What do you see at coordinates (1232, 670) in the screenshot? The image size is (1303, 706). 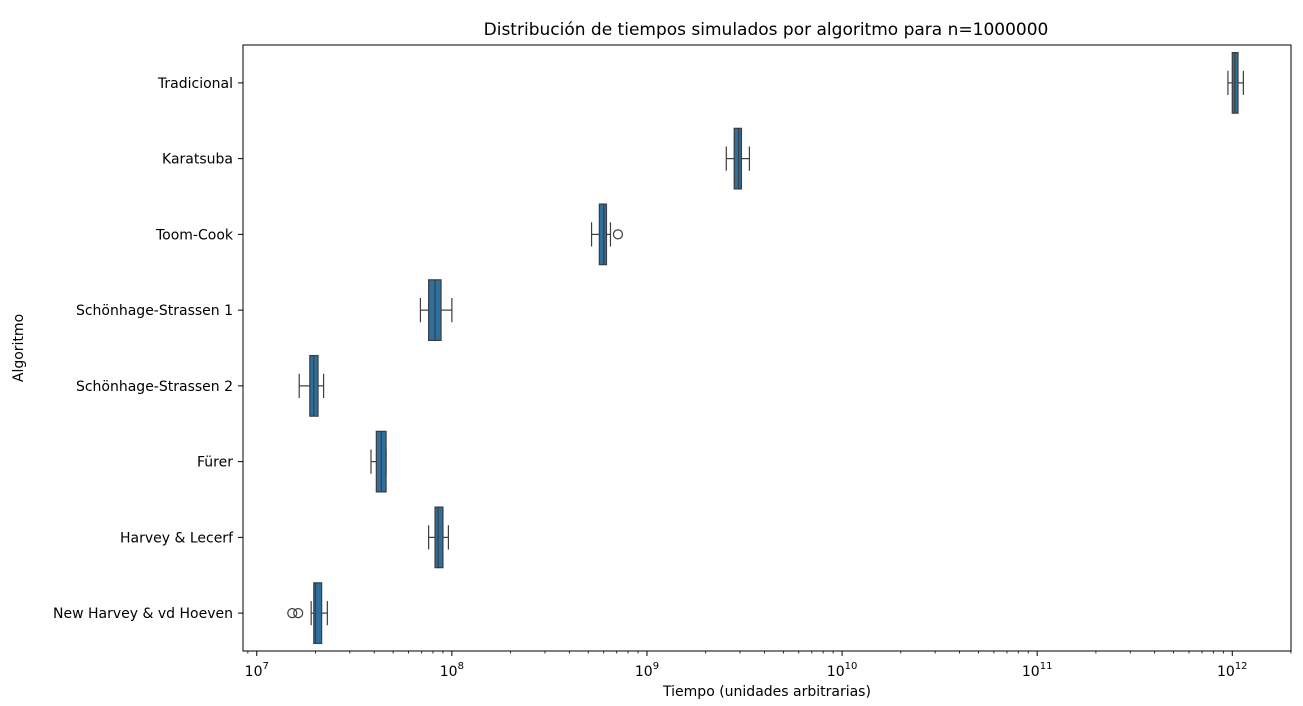 I see `x-tick-label: 10¹²` at bounding box center [1232, 670].